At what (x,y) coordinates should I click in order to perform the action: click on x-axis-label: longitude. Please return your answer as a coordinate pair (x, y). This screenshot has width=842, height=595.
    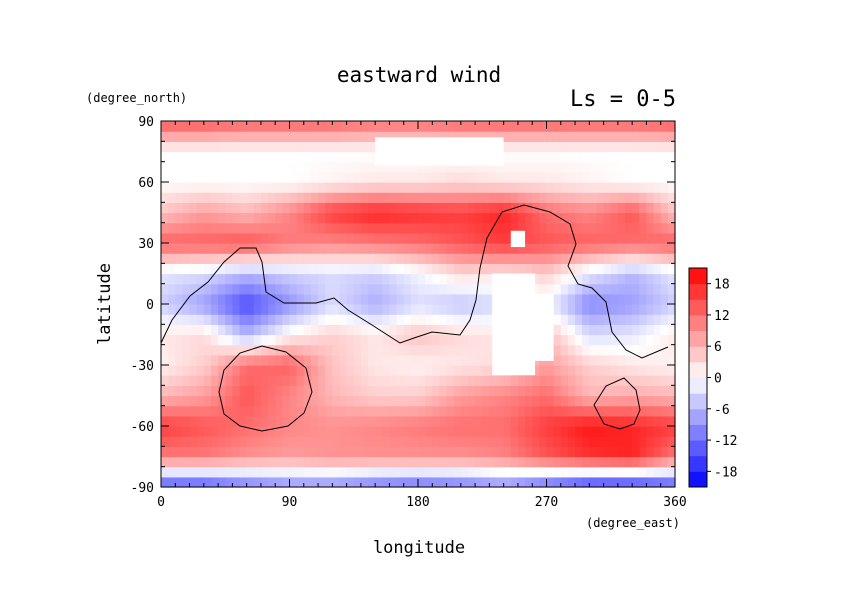
    Looking at the image, I should click on (419, 548).